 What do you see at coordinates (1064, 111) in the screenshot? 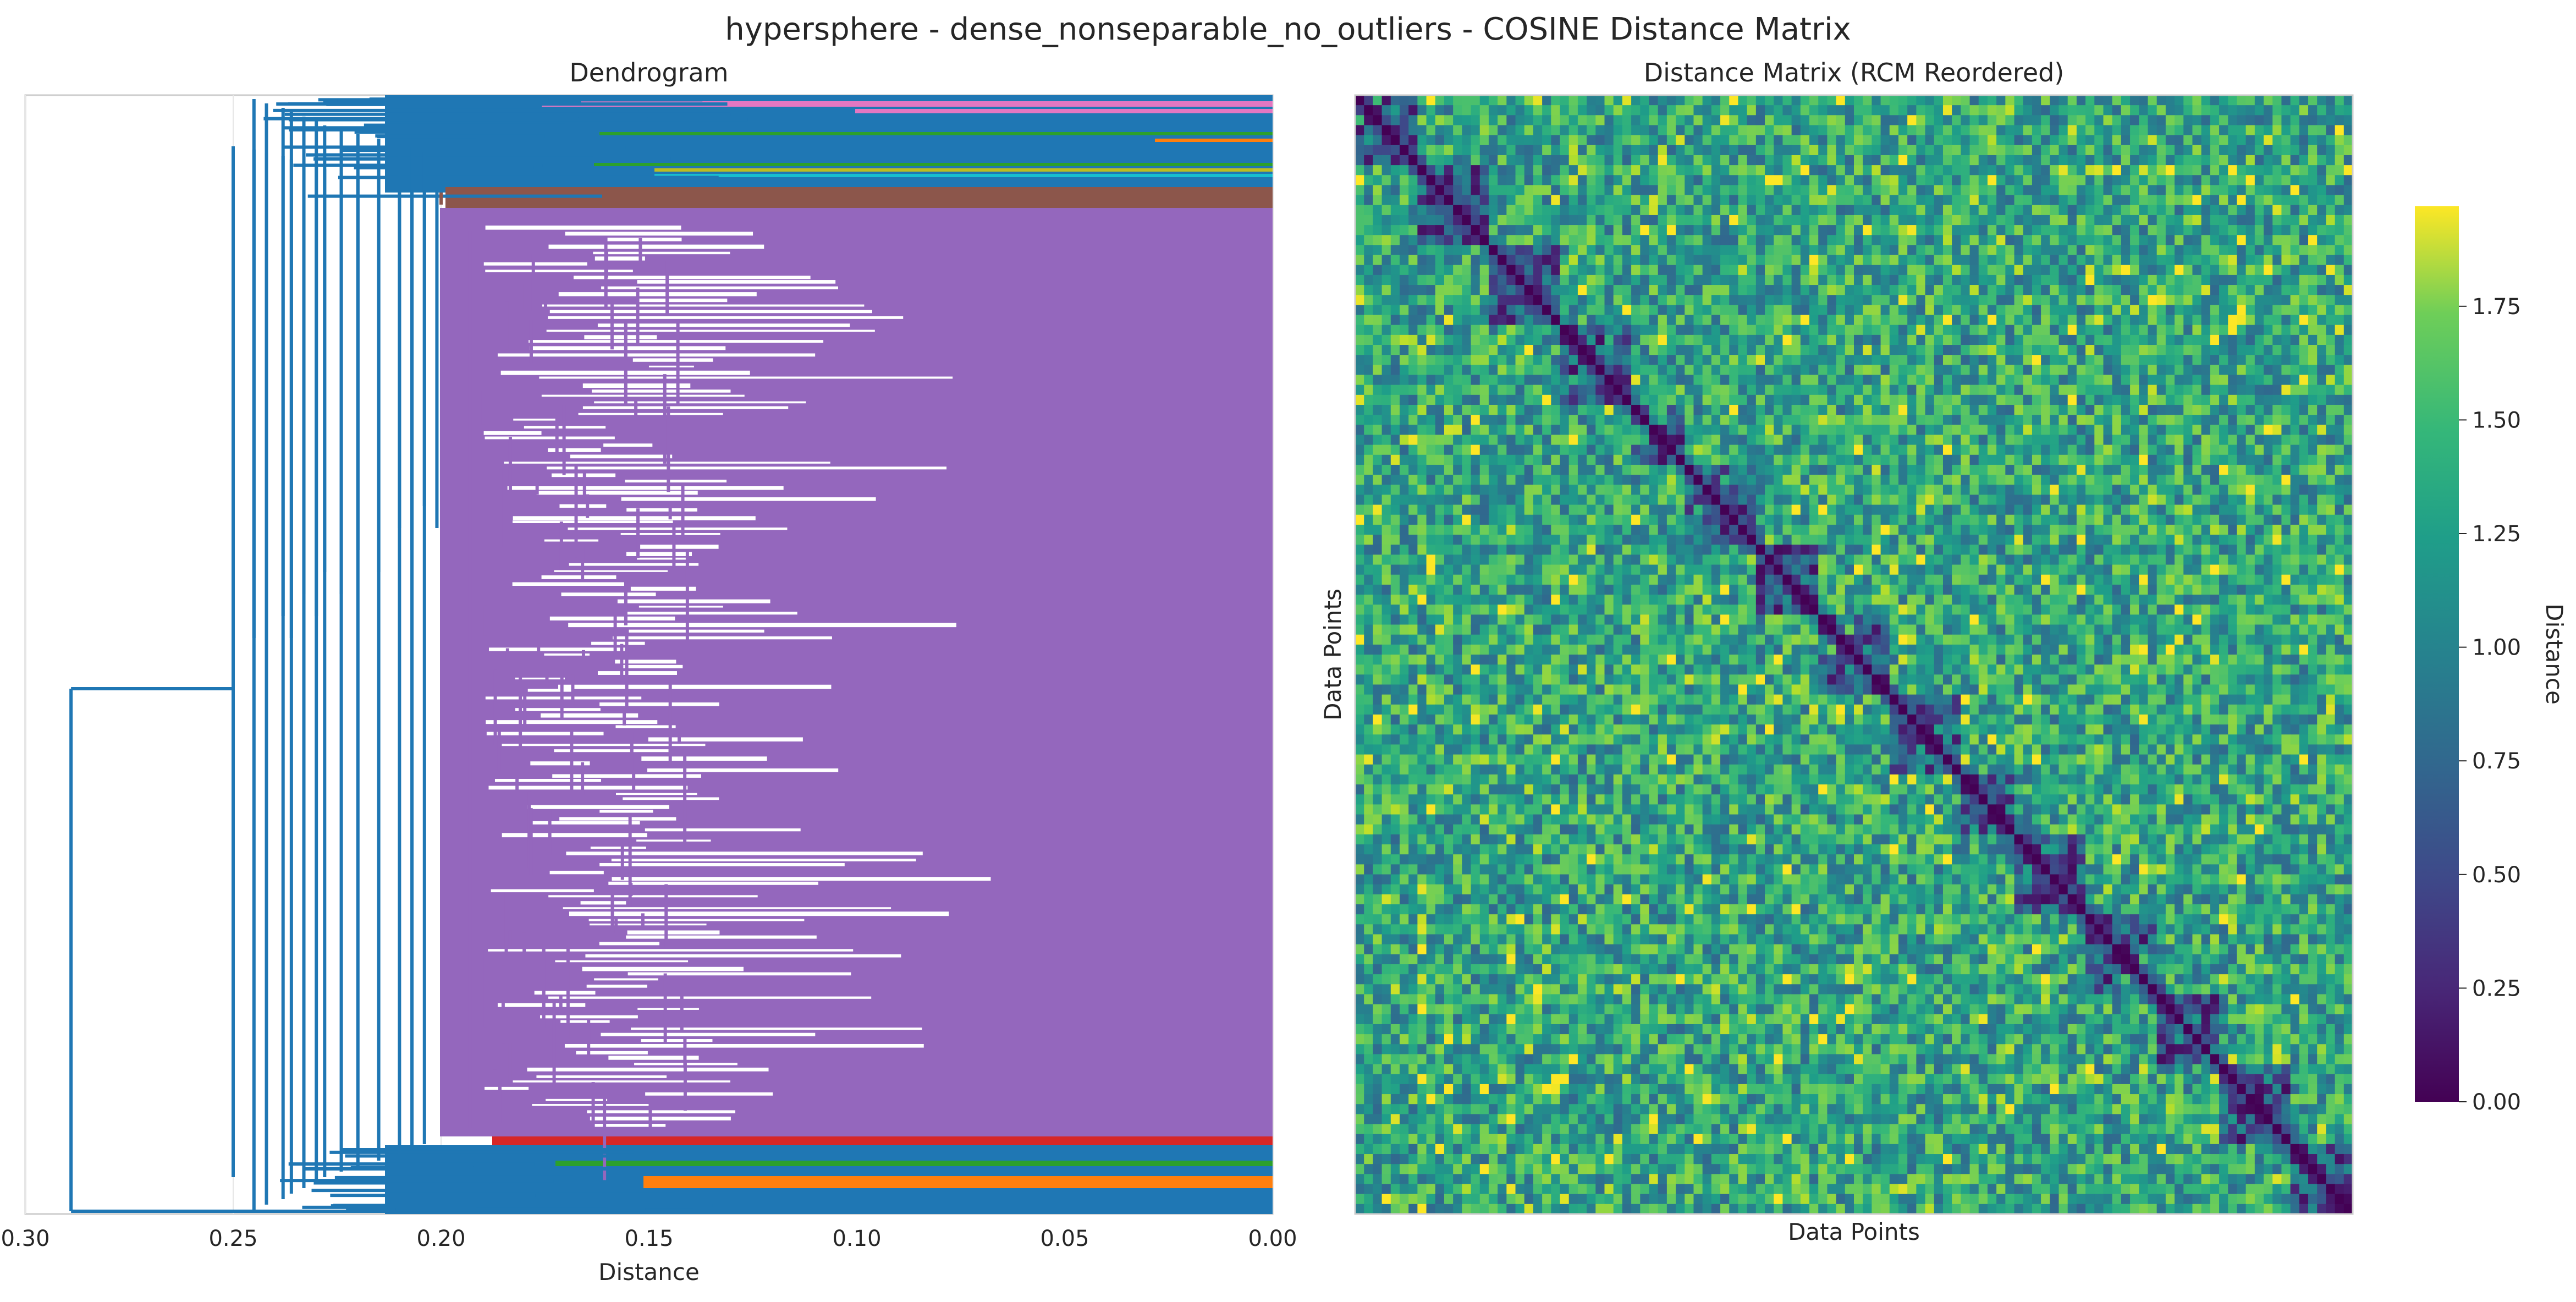
I see `cluster-leaf-band` at bounding box center [1064, 111].